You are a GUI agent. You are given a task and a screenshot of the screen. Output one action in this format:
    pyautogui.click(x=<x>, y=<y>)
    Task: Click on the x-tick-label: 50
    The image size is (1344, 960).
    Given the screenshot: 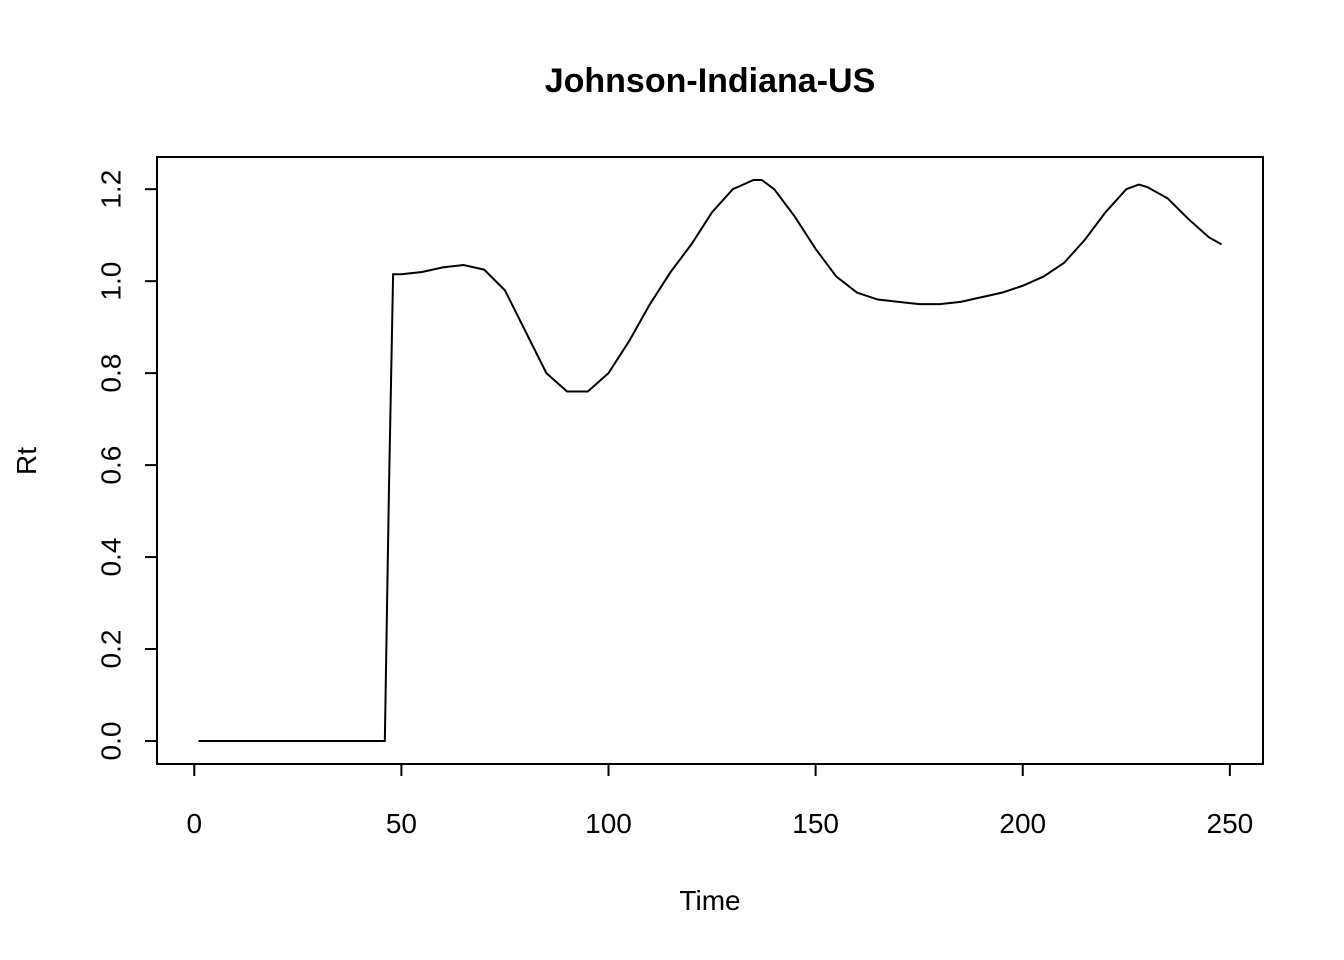 What is the action you would take?
    pyautogui.click(x=401, y=823)
    